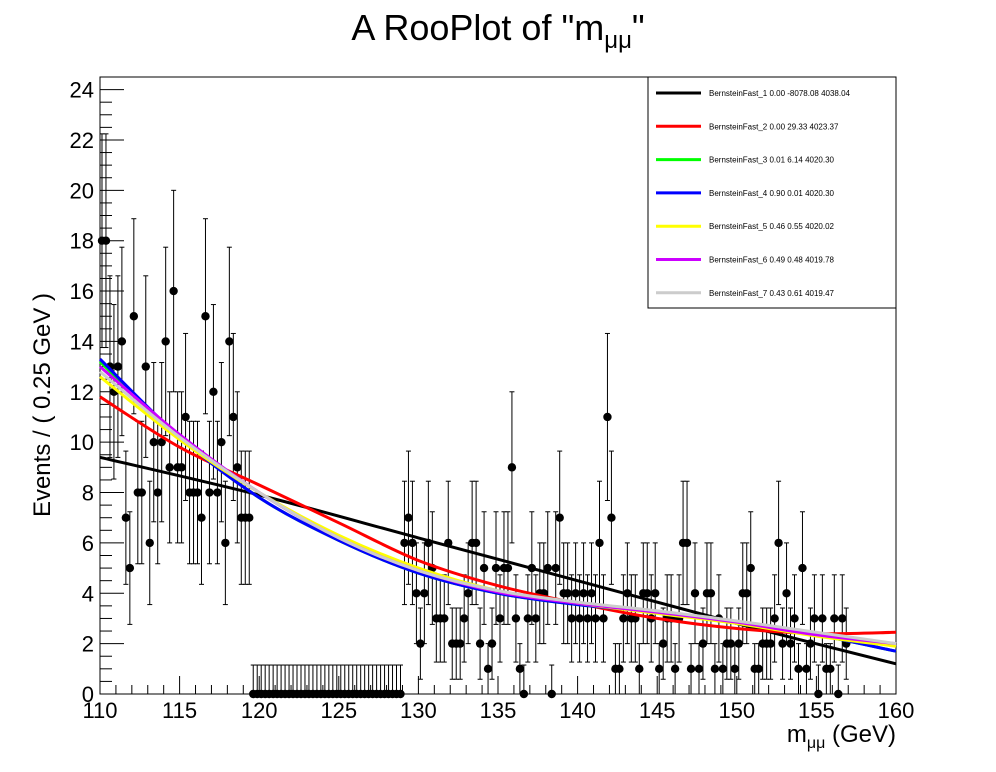 The image size is (996, 772). Describe the element at coordinates (82, 241) in the screenshot. I see `y-tick-label: 18` at that location.